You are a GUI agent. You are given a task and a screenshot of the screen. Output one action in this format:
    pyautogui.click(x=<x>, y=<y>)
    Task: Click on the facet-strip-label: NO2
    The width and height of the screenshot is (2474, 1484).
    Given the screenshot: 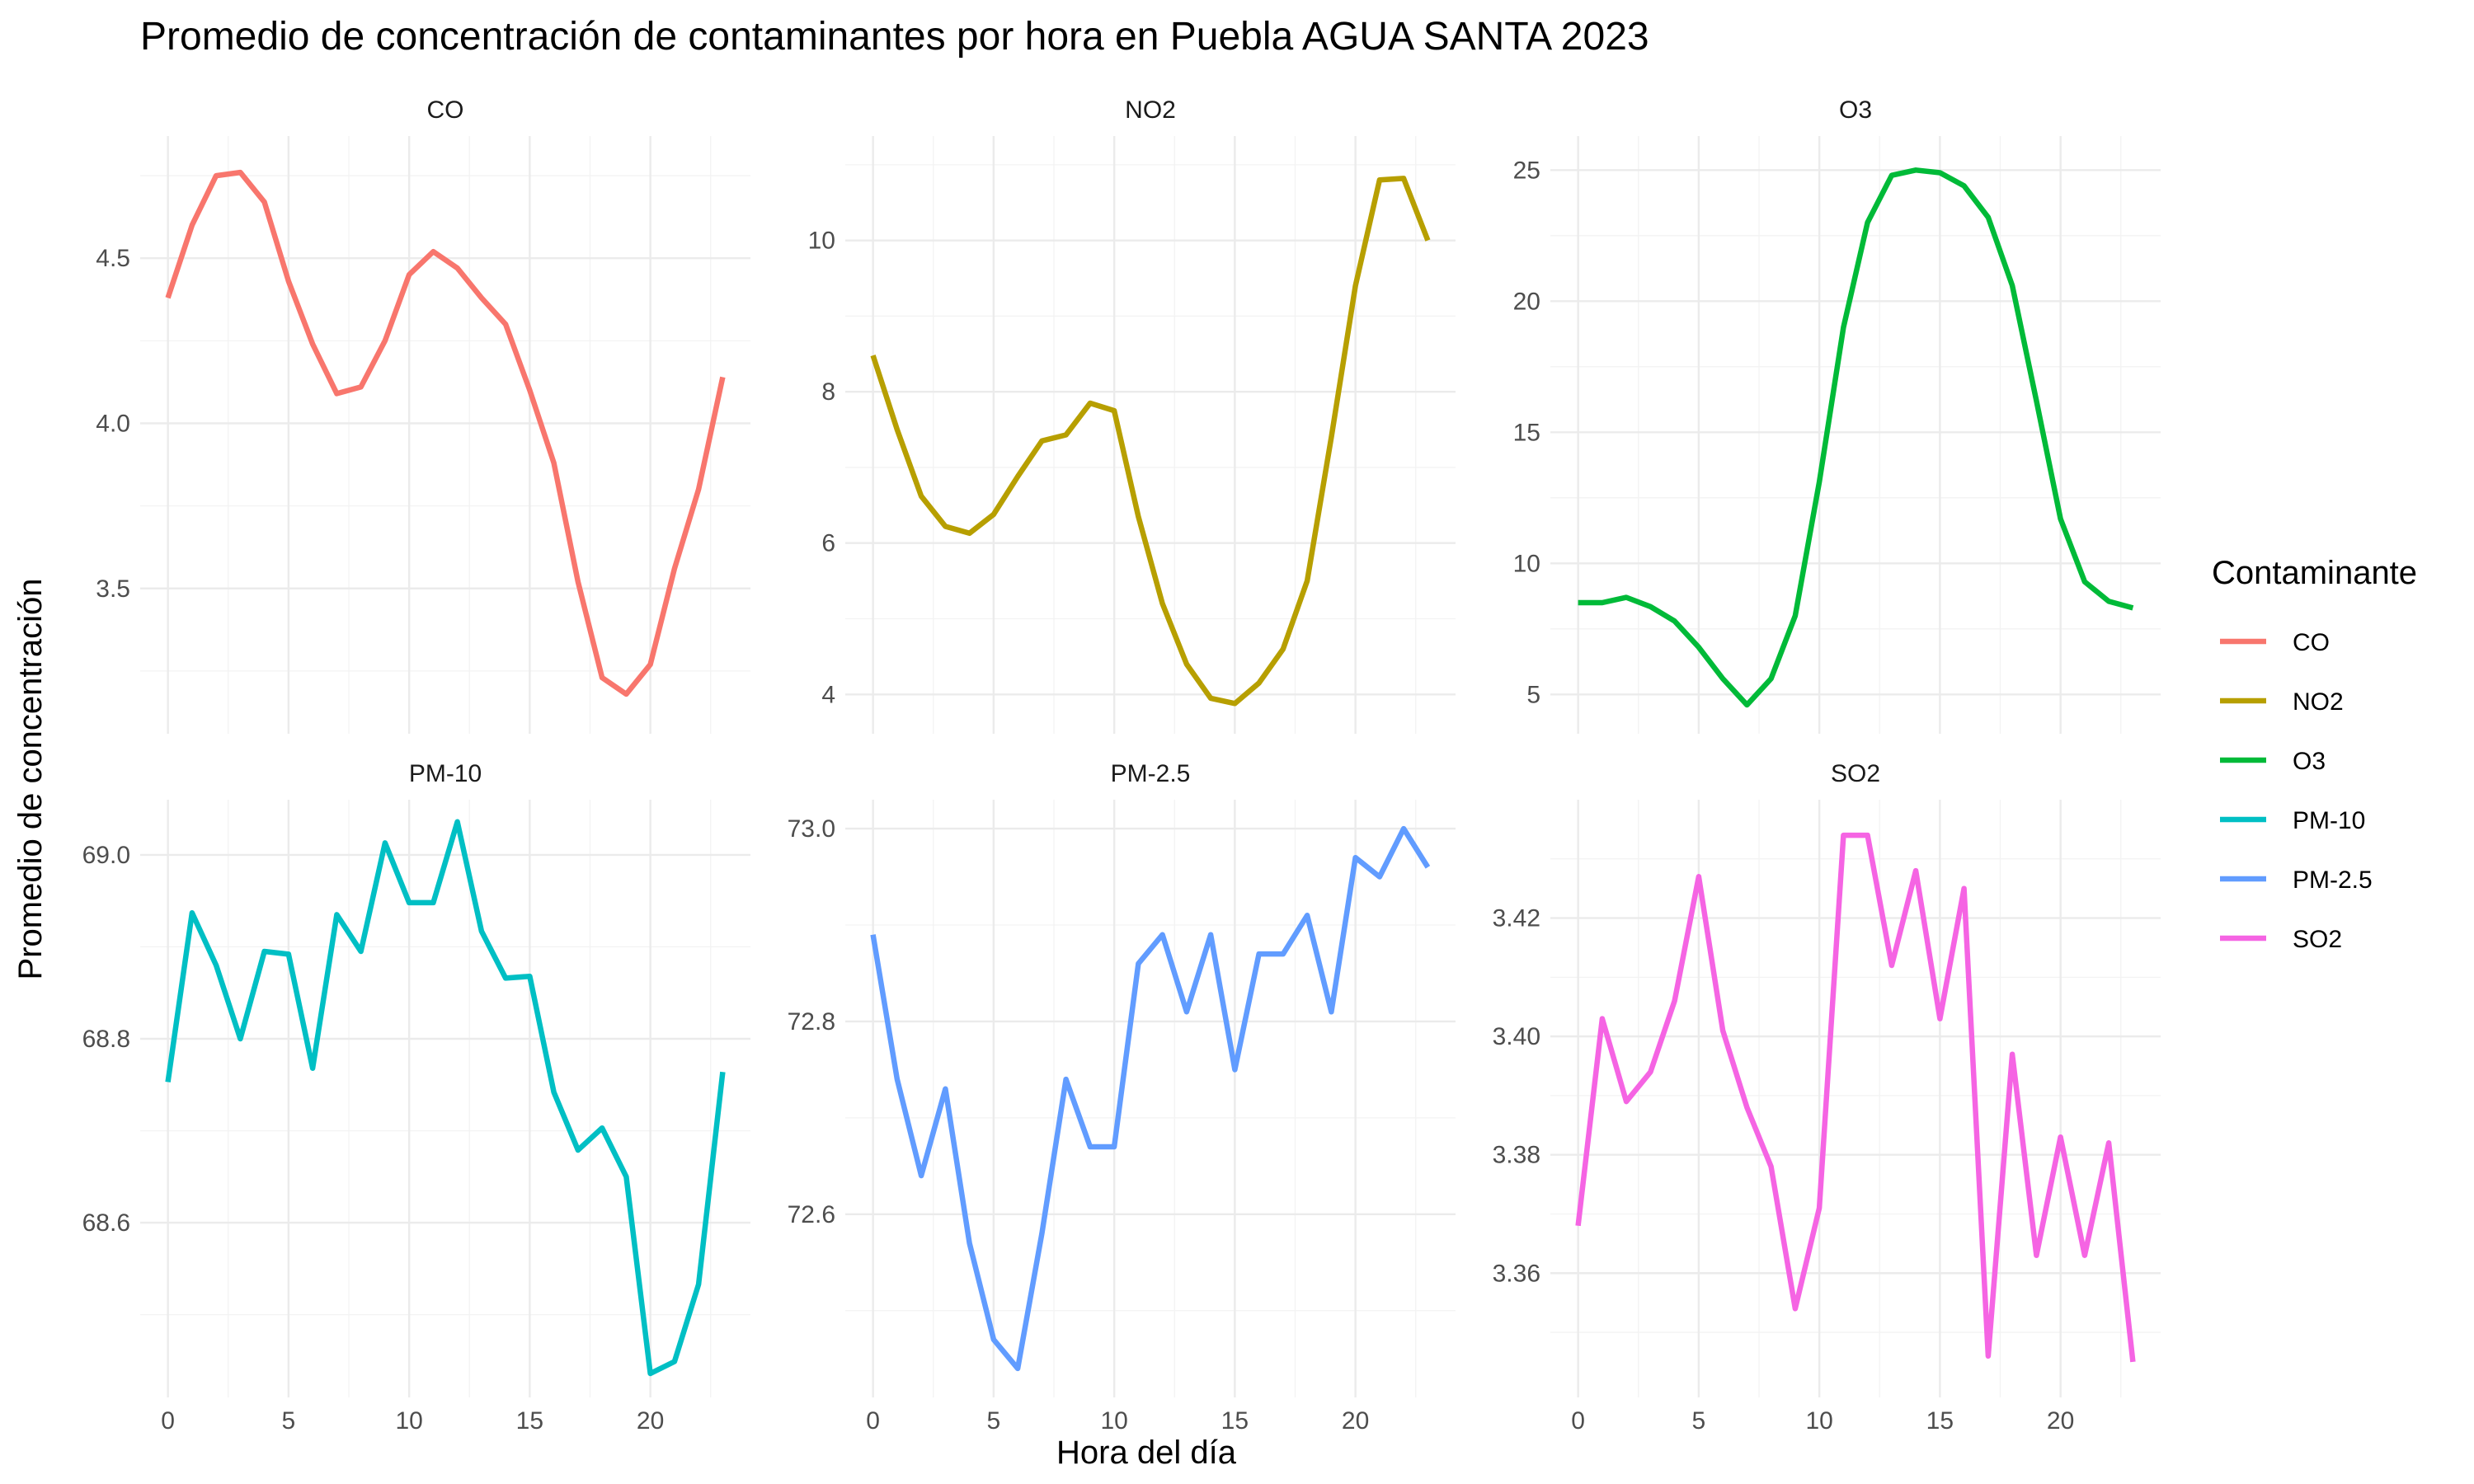 What is the action you would take?
    pyautogui.click(x=1150, y=110)
    